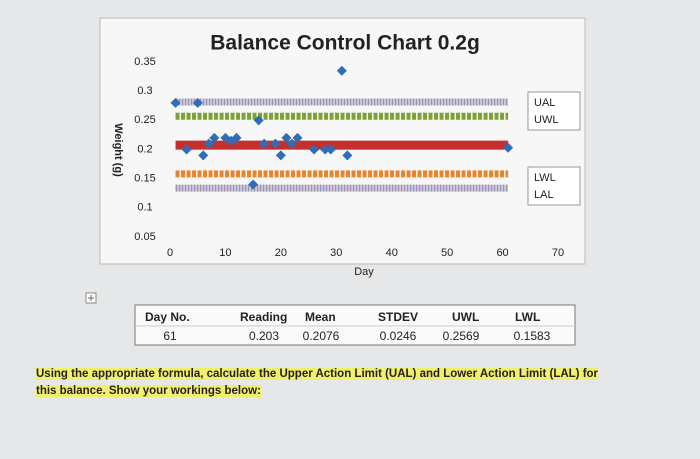  I want to click on table-cell: 0.0246, so click(398, 336).